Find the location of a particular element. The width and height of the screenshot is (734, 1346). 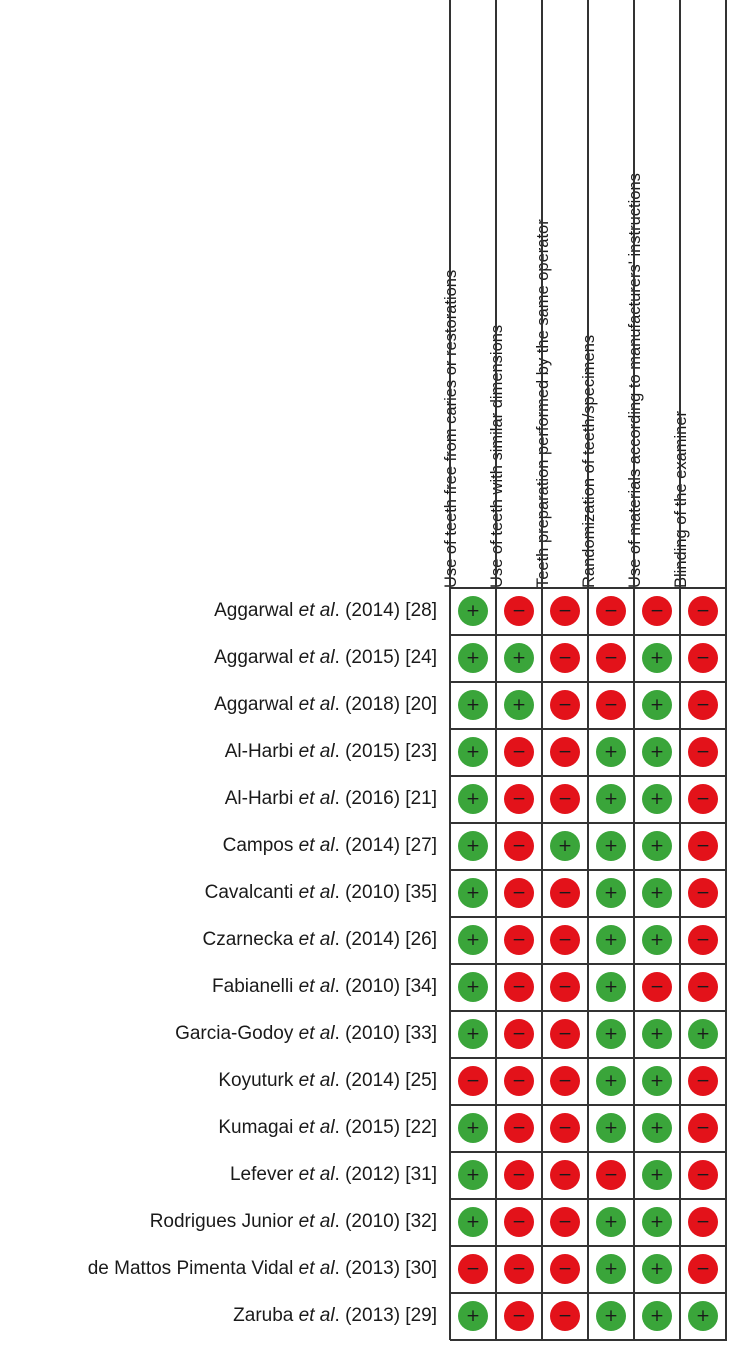

study-label: Koyuturk et al. (2014) [25] is located at coordinates (327, 1081).